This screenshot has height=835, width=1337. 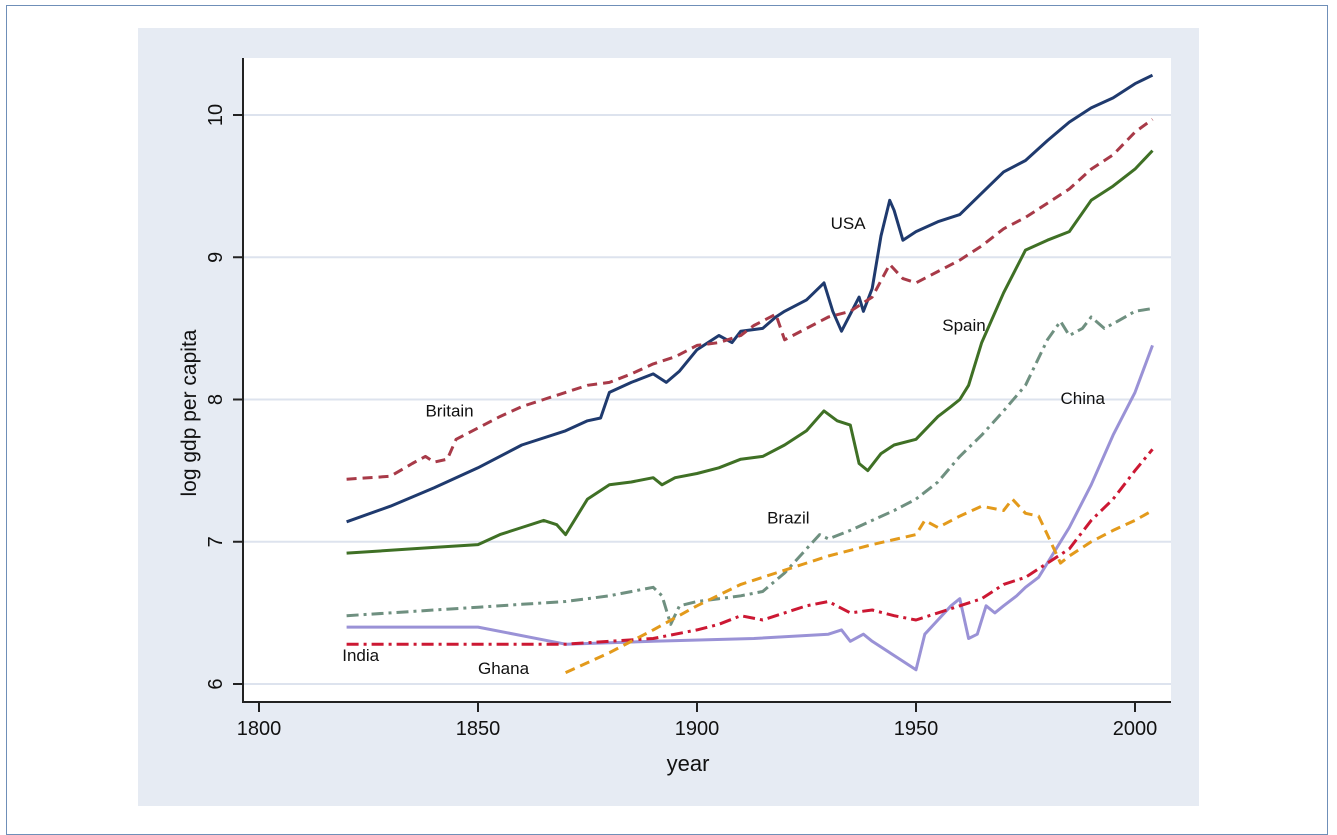 What do you see at coordinates (216, 257) in the screenshot?
I see `y-tick-label-9: 9` at bounding box center [216, 257].